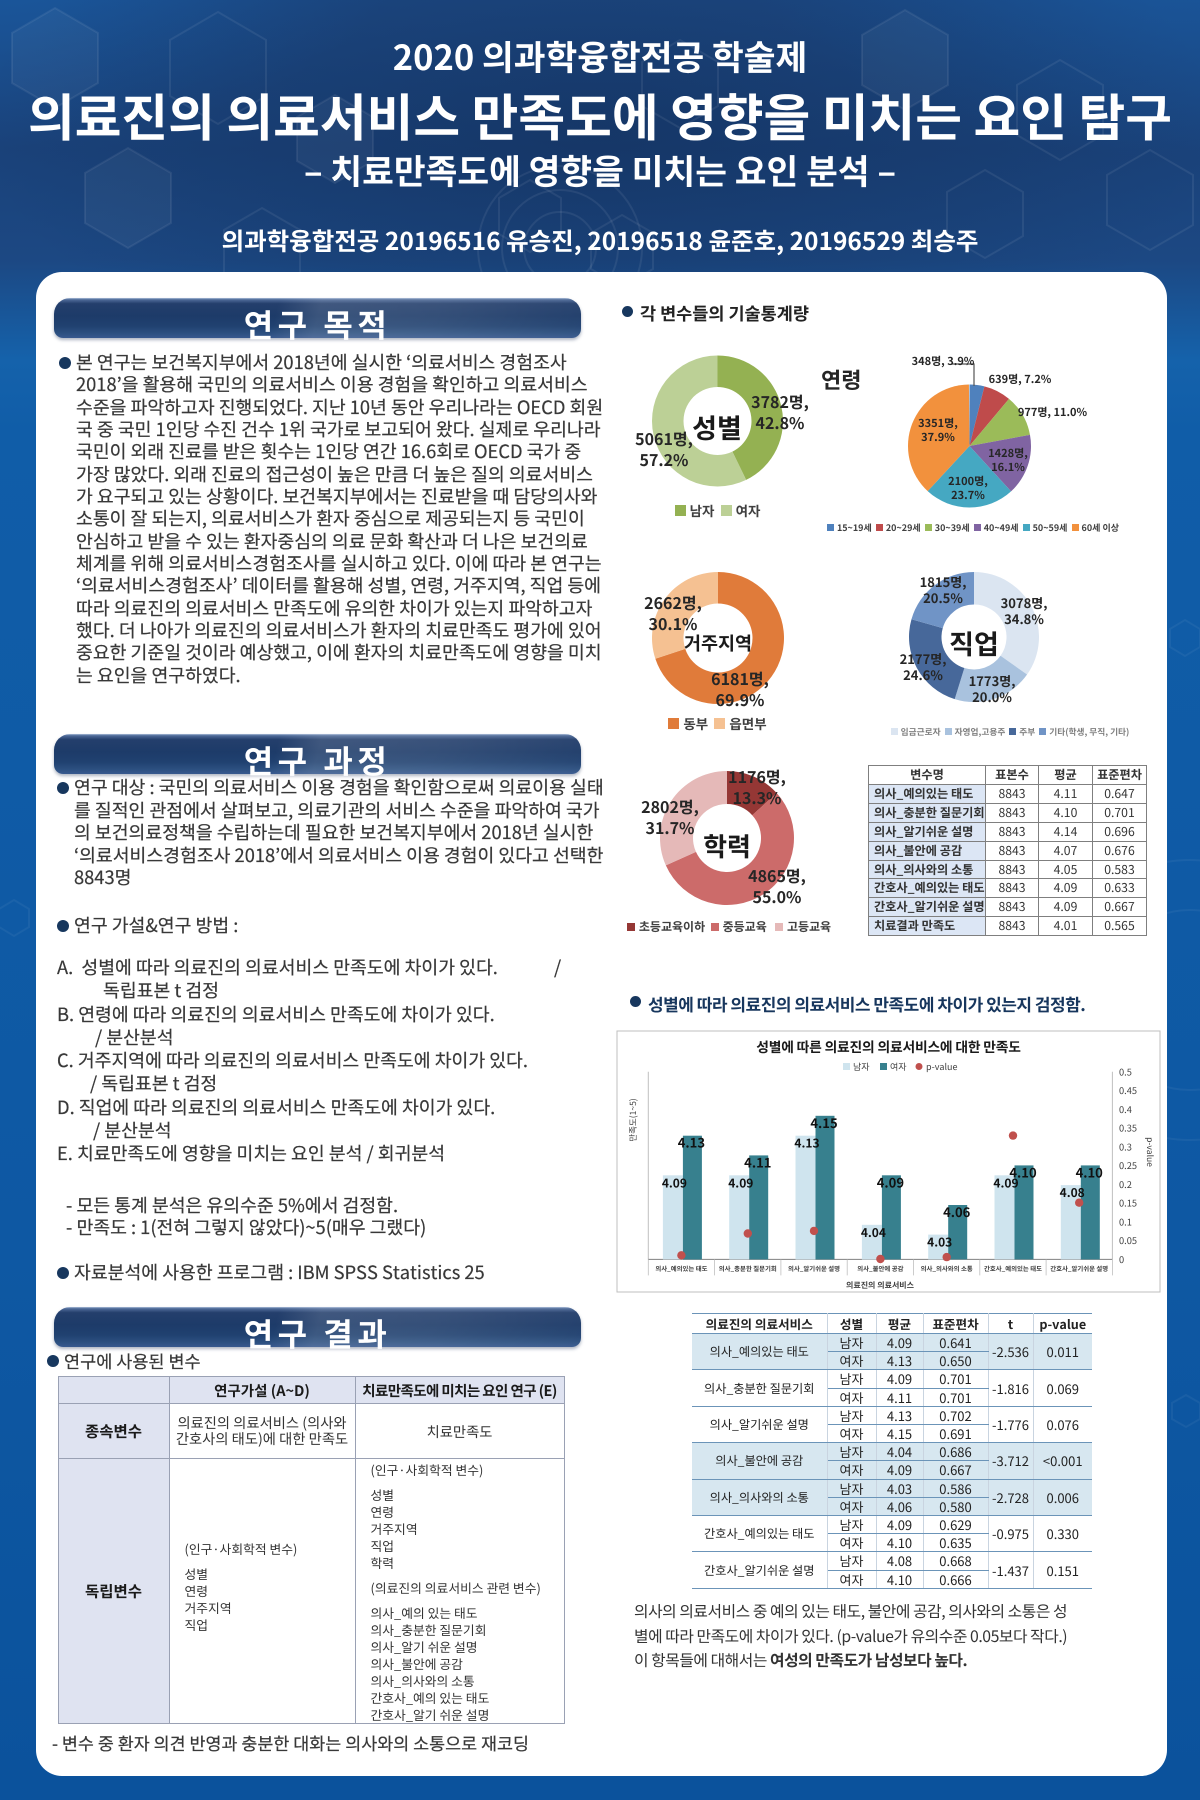 The width and height of the screenshot is (1200, 1800). What do you see at coordinates (1128, 1128) in the screenshot?
I see `svg-text: 0.35` at bounding box center [1128, 1128].